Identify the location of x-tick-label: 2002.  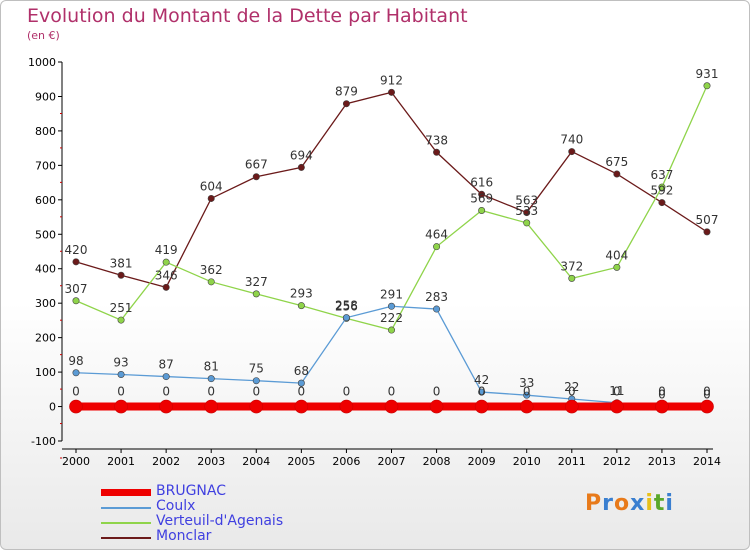
(166, 461).